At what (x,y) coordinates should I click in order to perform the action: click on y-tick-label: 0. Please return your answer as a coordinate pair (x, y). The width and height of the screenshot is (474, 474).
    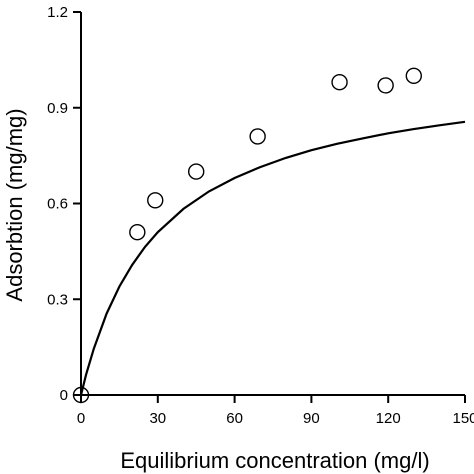
    Looking at the image, I should click on (64, 395).